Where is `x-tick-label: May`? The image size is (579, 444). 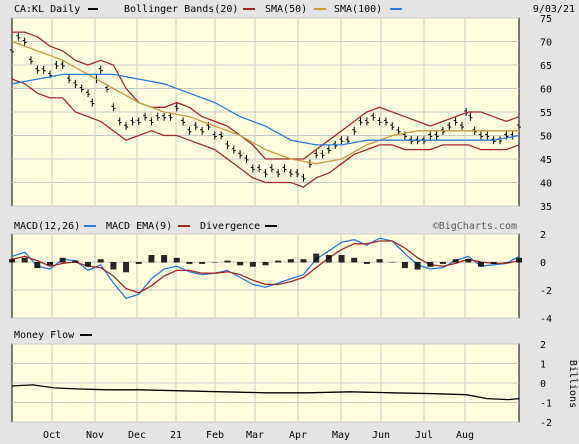 x-tick-label: May is located at coordinates (341, 435).